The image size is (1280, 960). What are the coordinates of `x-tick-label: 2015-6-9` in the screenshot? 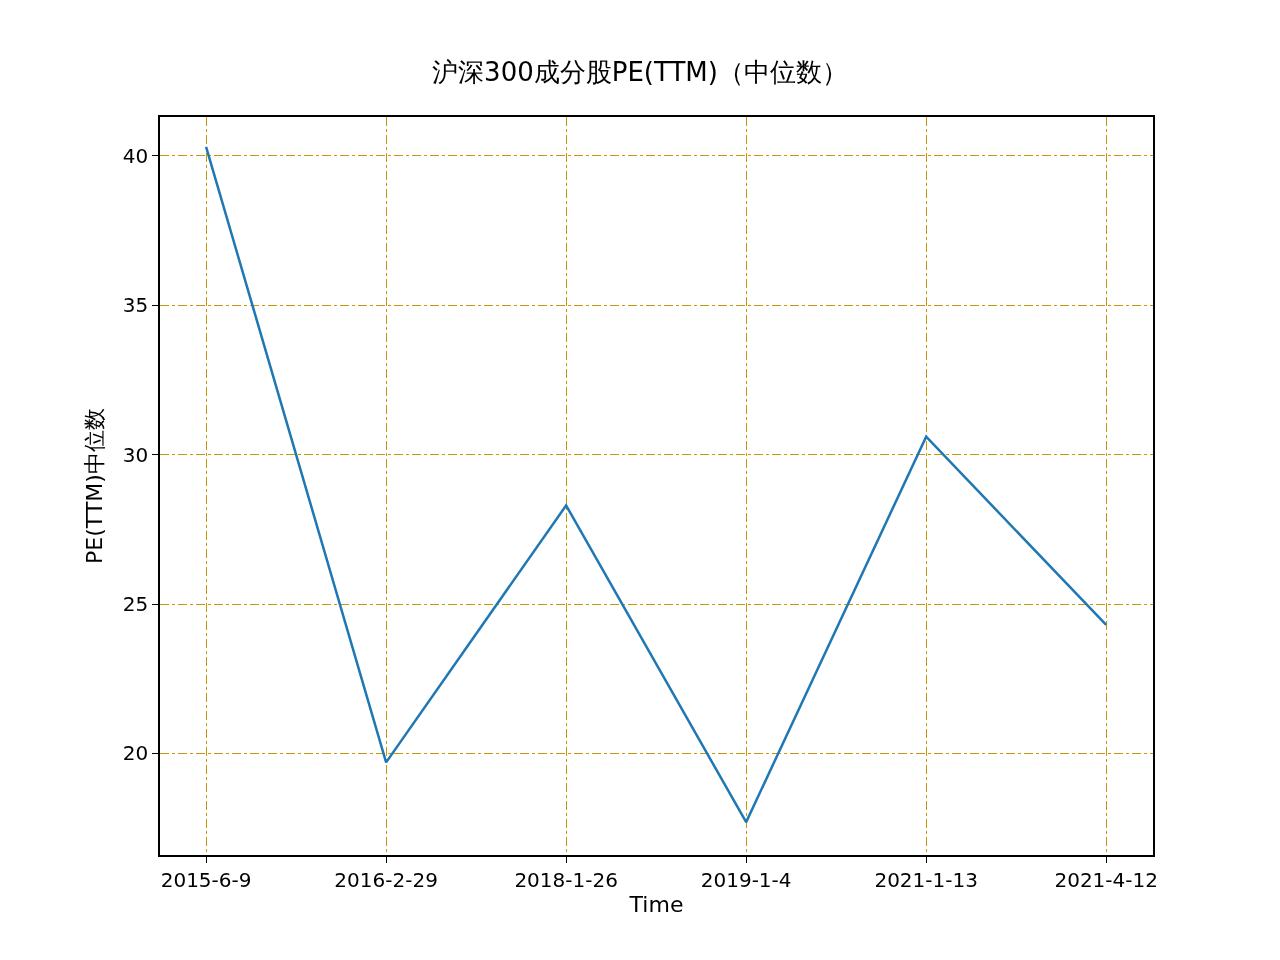 It's located at (206, 879).